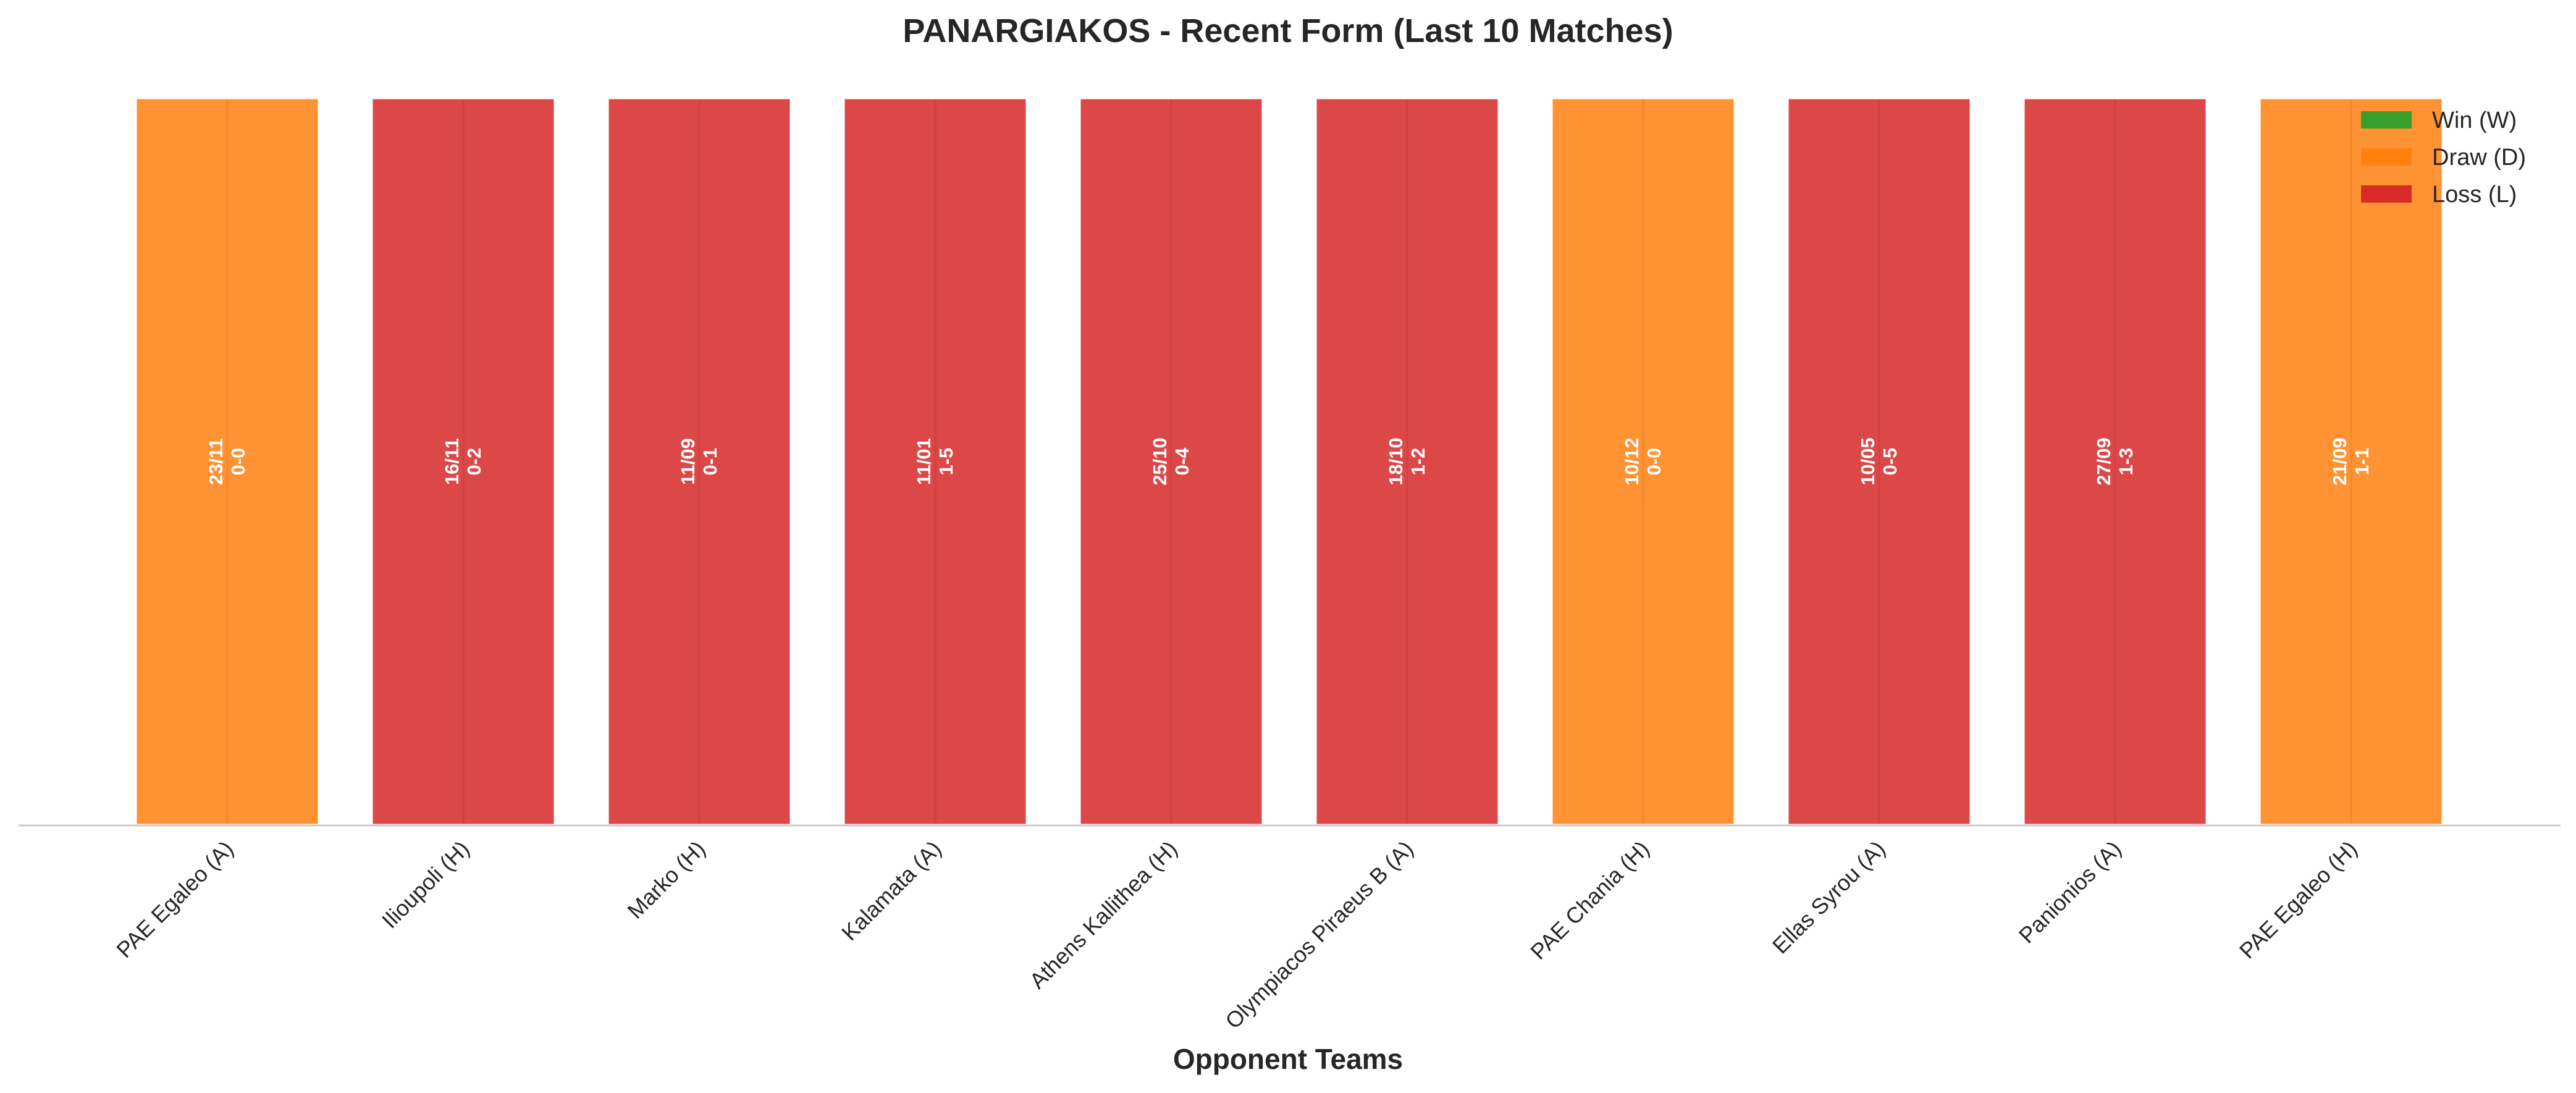 The height and width of the screenshot is (1093, 2576). Describe the element at coordinates (1160, 462) in the screenshot. I see `bar-date-label: 25/10` at that location.